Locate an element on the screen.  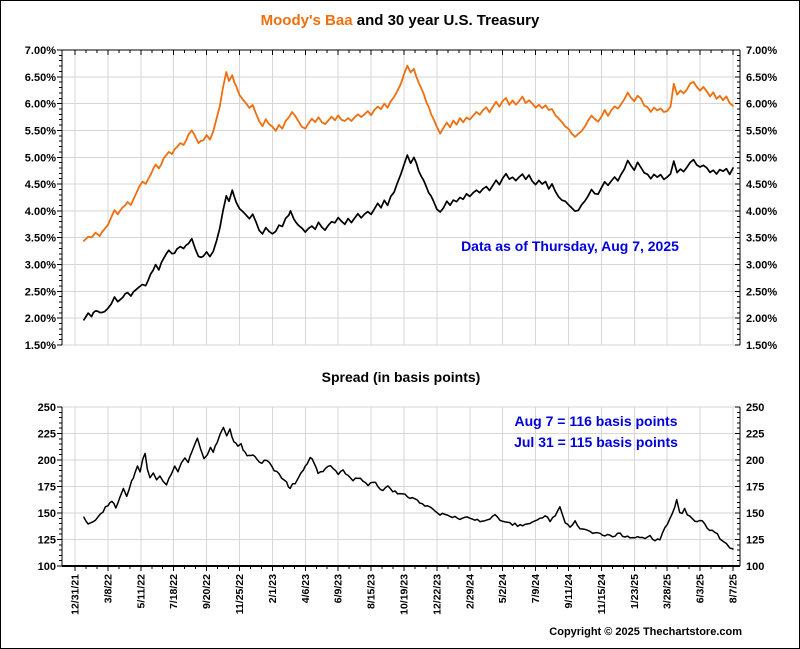
spread-annotation-line1: Aug 7 = 116 basis points is located at coordinates (596, 421).